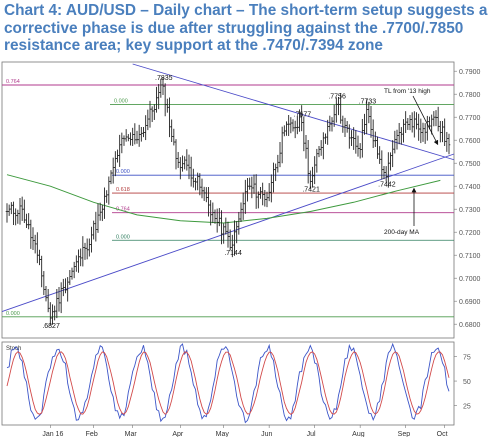  I want to click on trendline-annotation-arrow, so click(425, 120).